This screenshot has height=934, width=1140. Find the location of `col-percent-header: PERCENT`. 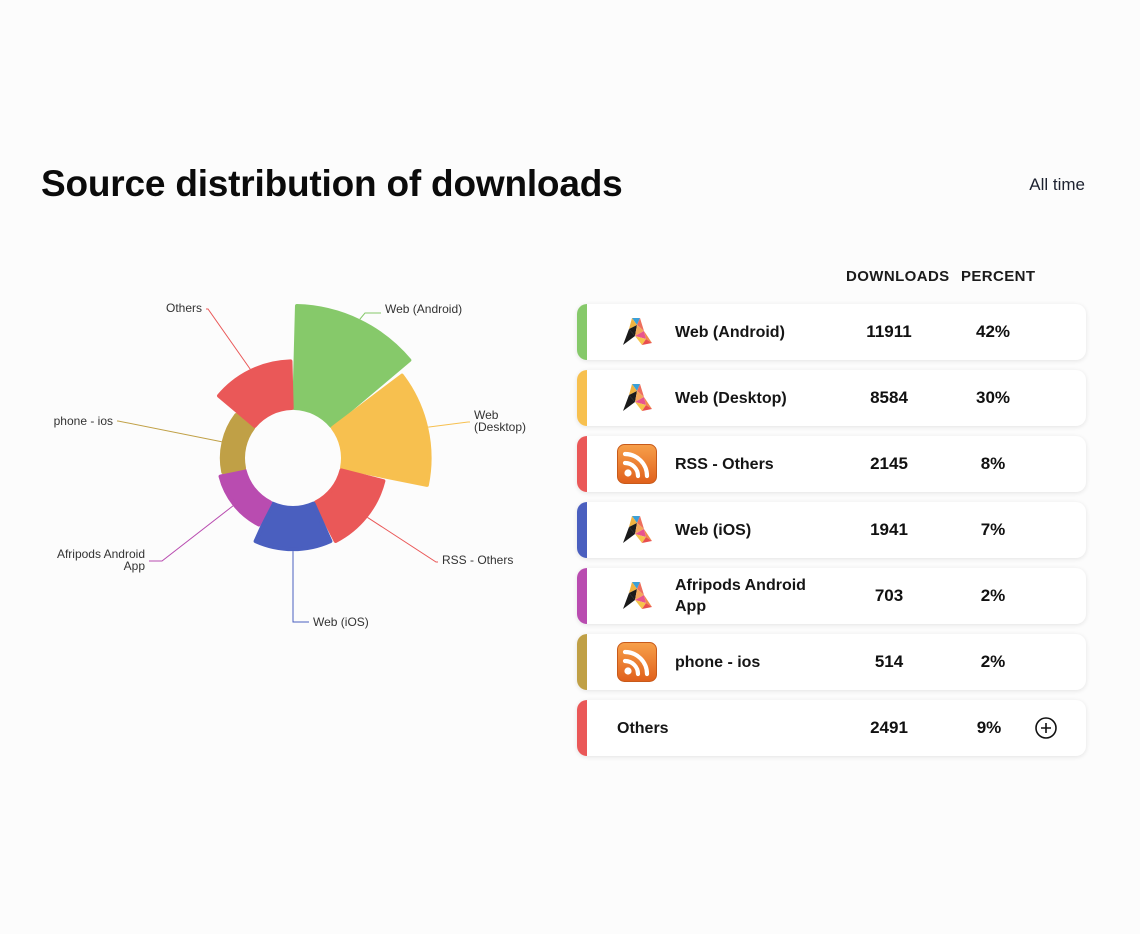

col-percent-header: PERCENT is located at coordinates (998, 276).